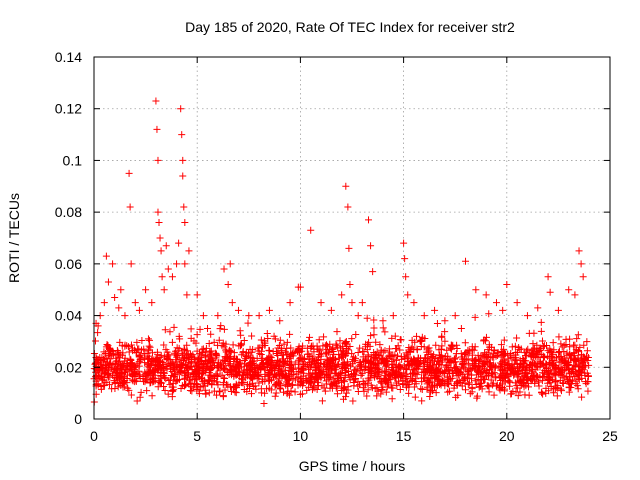 This screenshot has width=640, height=480. Describe the element at coordinates (78, 419) in the screenshot. I see `y-tick-label: 0` at that location.